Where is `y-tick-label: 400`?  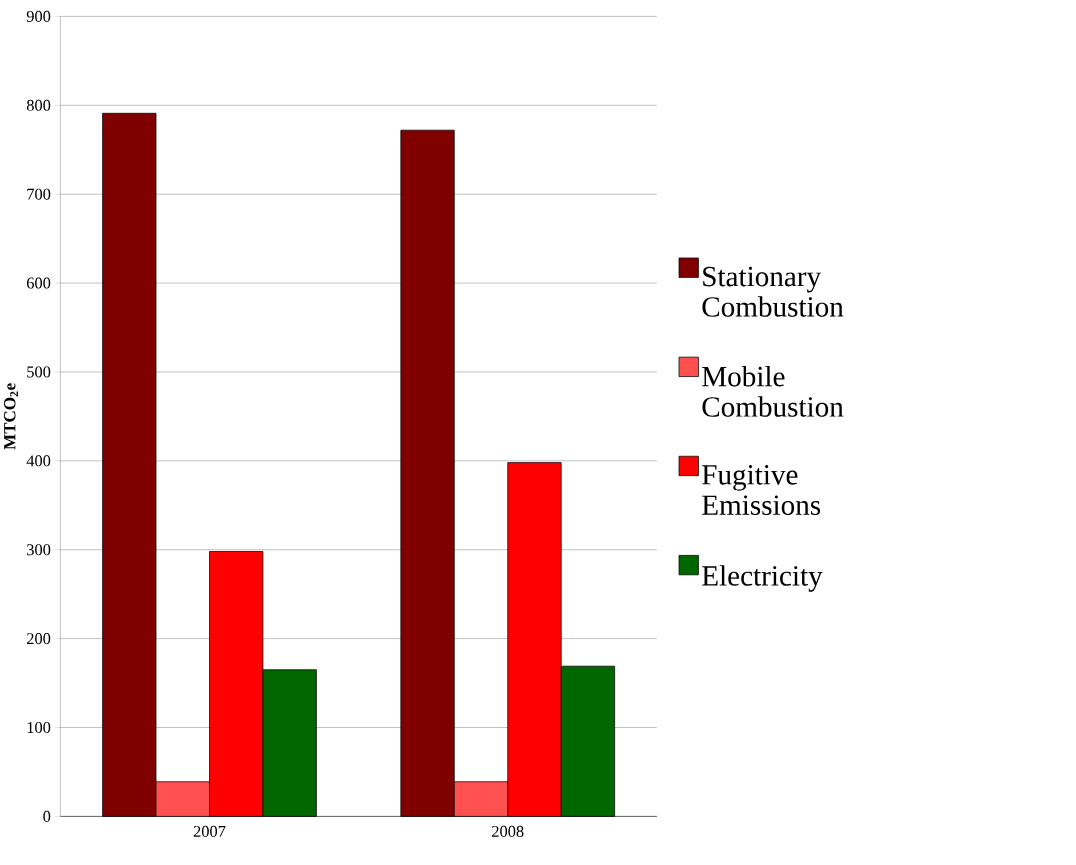
y-tick-label: 400 is located at coordinates (38, 461).